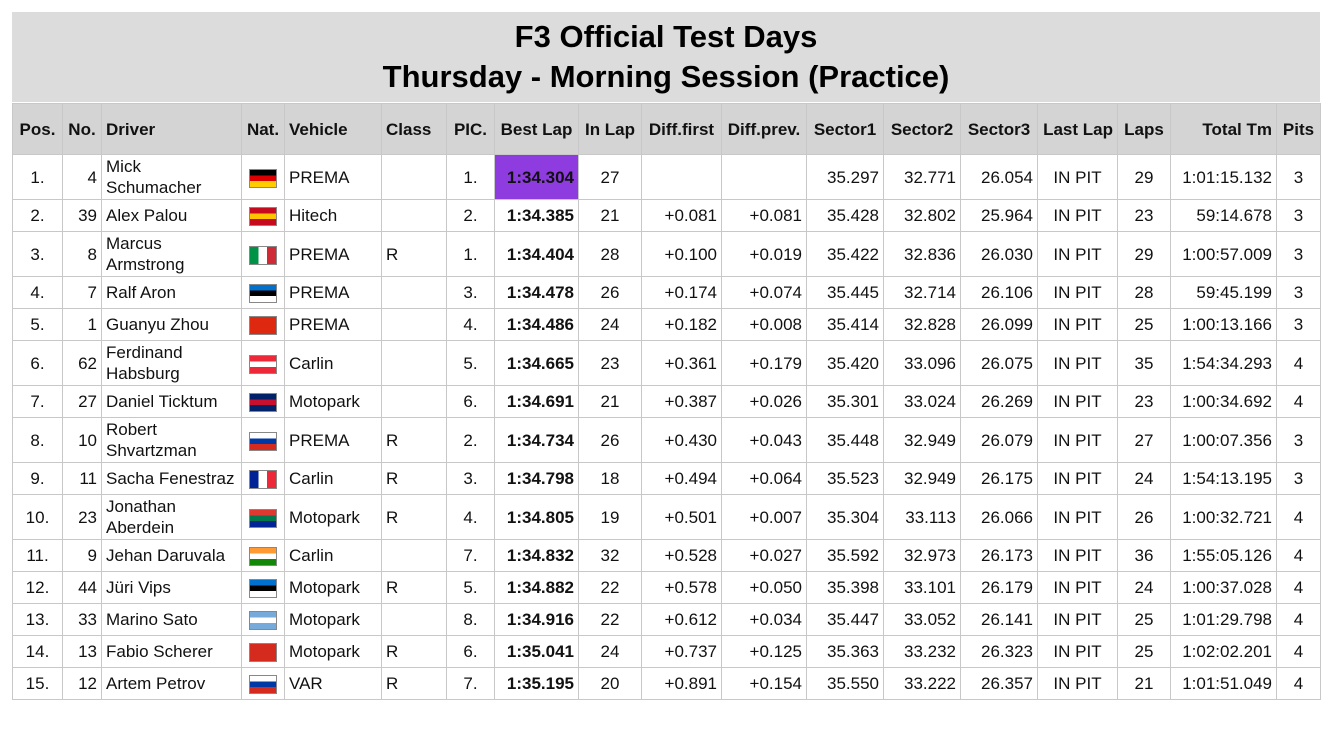 Image resolution: width=1334 pixels, height=750 pixels. Describe the element at coordinates (171, 440) in the screenshot. I see `cell-driver: Robert Shvartzman` at that location.